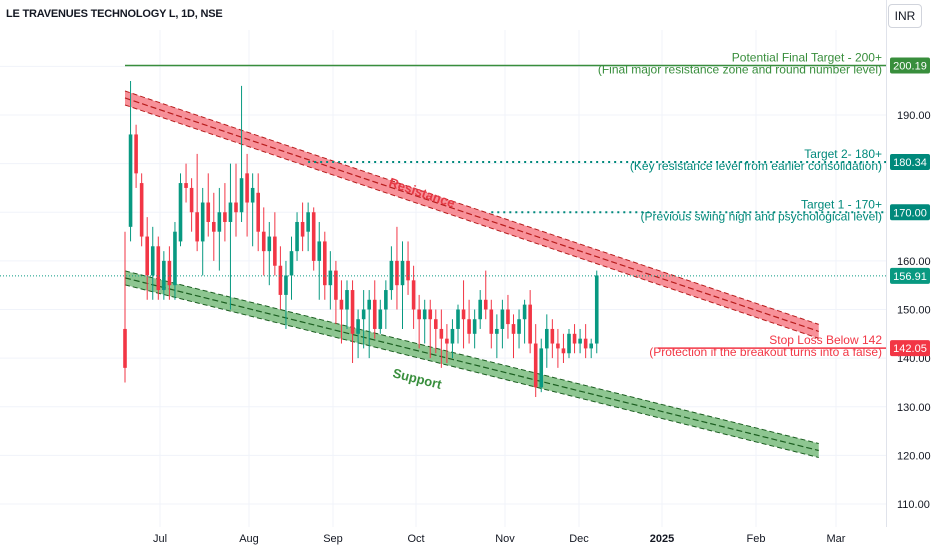 The image size is (932, 550). Describe the element at coordinates (841, 204) in the screenshot. I see `level-title-2: Target 1 - 170+` at that location.